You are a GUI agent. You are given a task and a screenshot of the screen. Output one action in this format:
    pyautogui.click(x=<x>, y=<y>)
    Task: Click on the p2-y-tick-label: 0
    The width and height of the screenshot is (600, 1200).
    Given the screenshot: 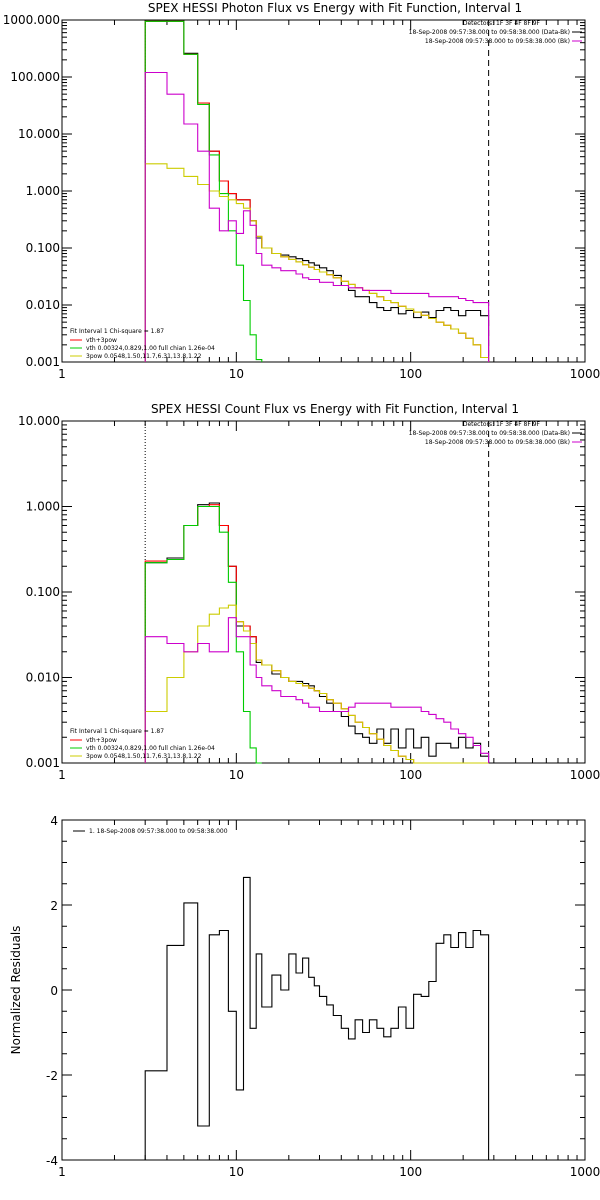 What is the action you would take?
    pyautogui.click(x=54, y=991)
    